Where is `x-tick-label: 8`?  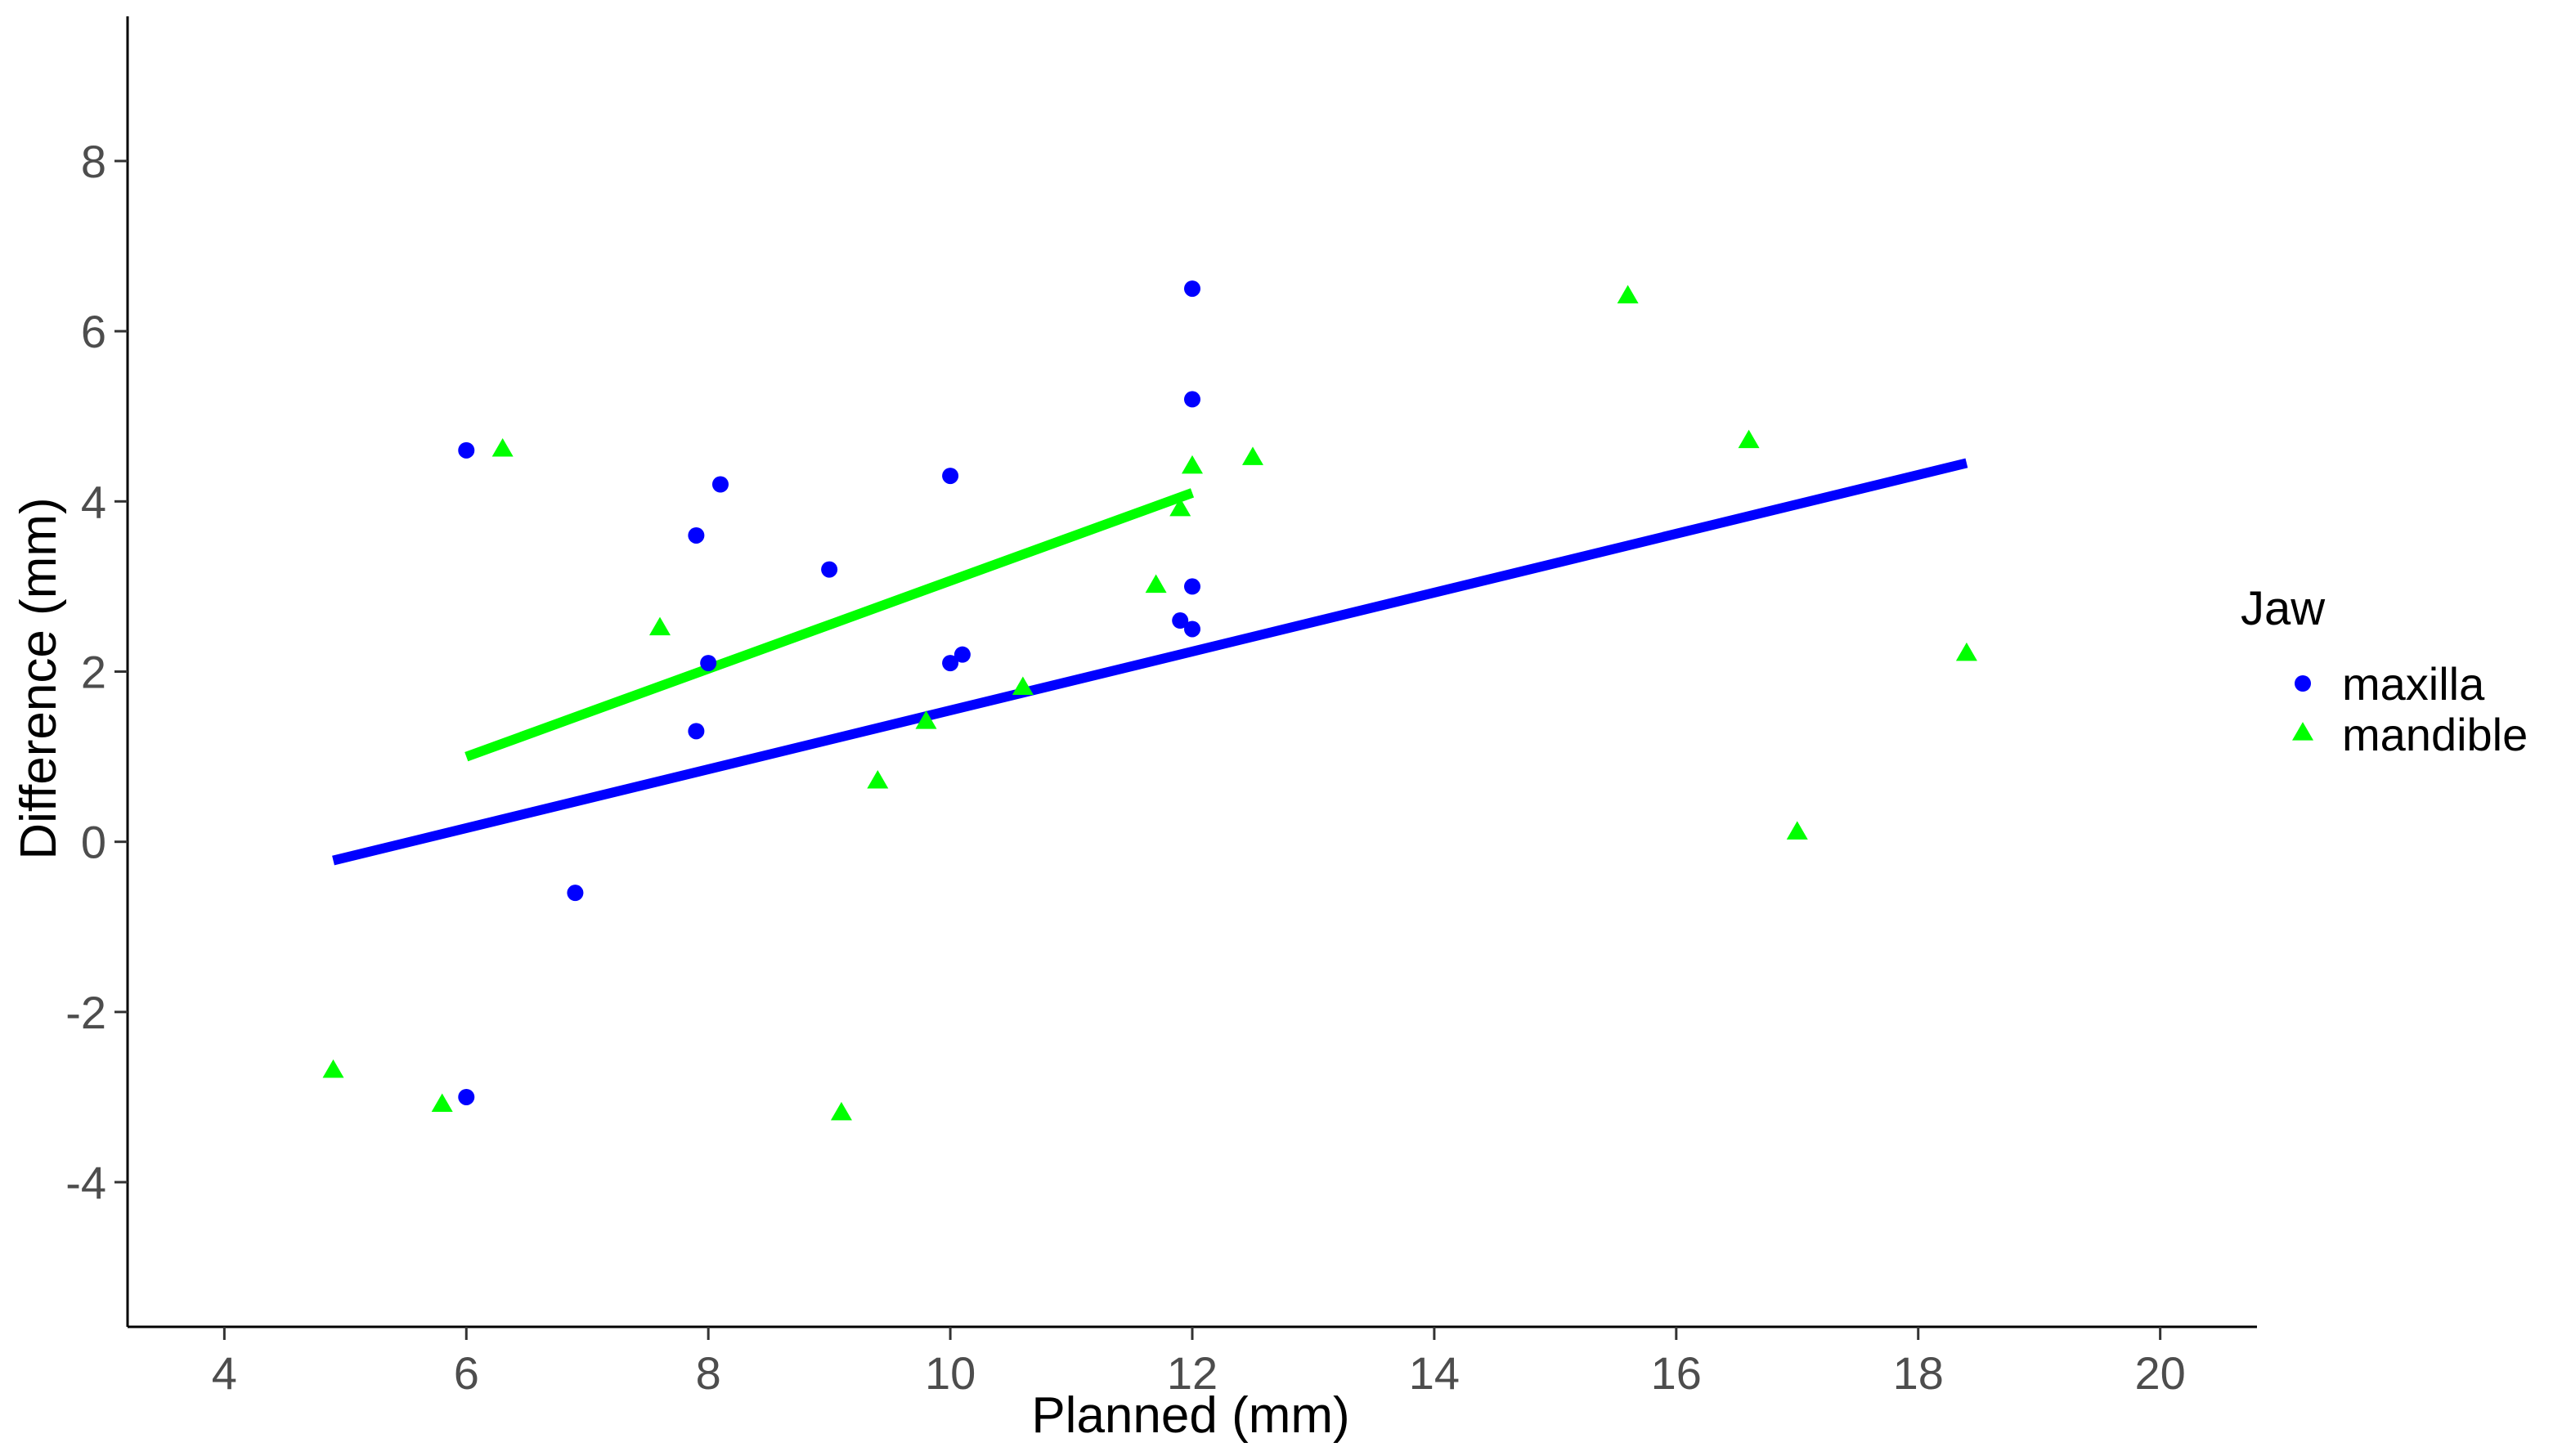
x-tick-label: 8 is located at coordinates (708, 1373).